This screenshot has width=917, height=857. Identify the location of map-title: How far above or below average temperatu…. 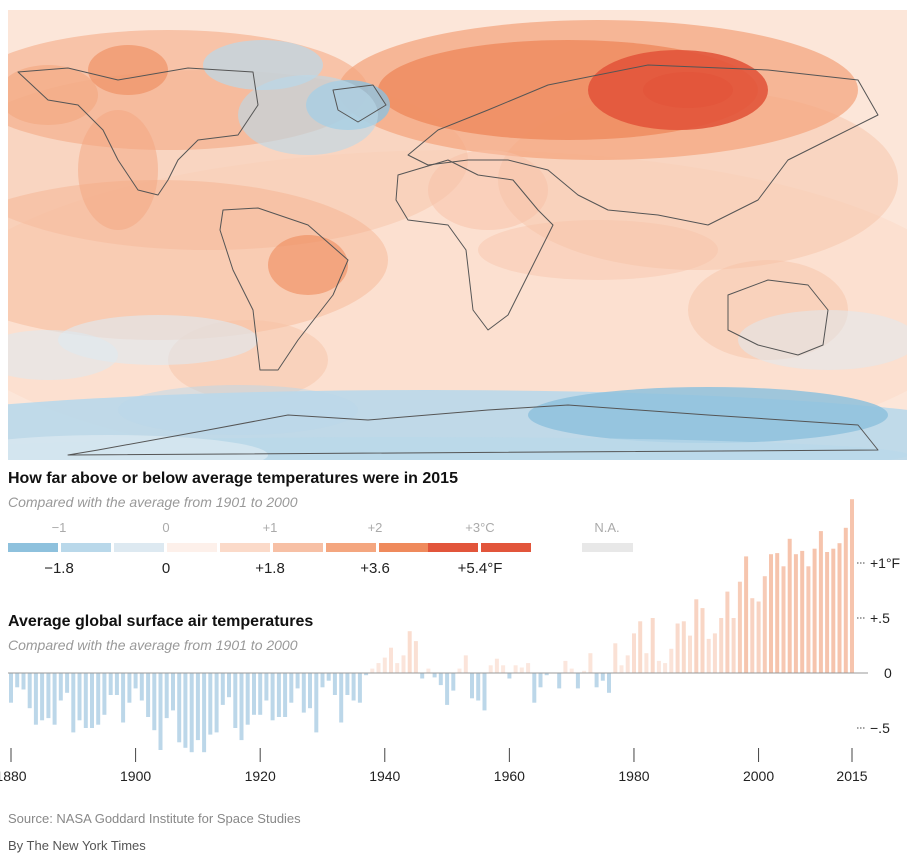
(233, 478).